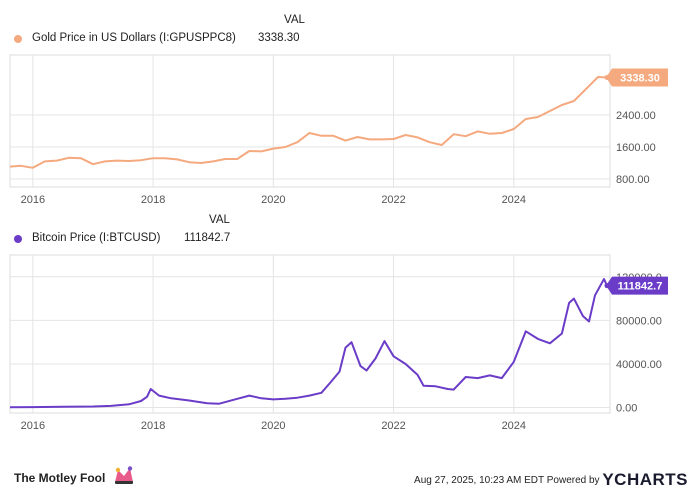  What do you see at coordinates (18, 39) in the screenshot?
I see `gold-legend-dot` at bounding box center [18, 39].